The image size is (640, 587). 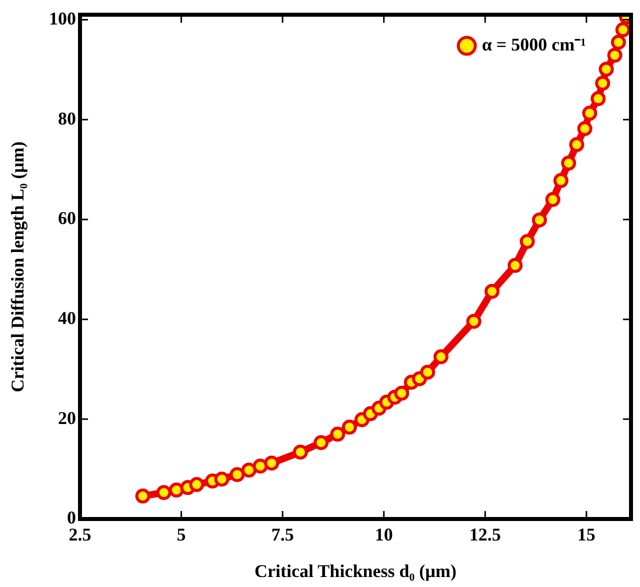 What do you see at coordinates (67, 318) in the screenshot?
I see `y-tick-label: 40` at bounding box center [67, 318].